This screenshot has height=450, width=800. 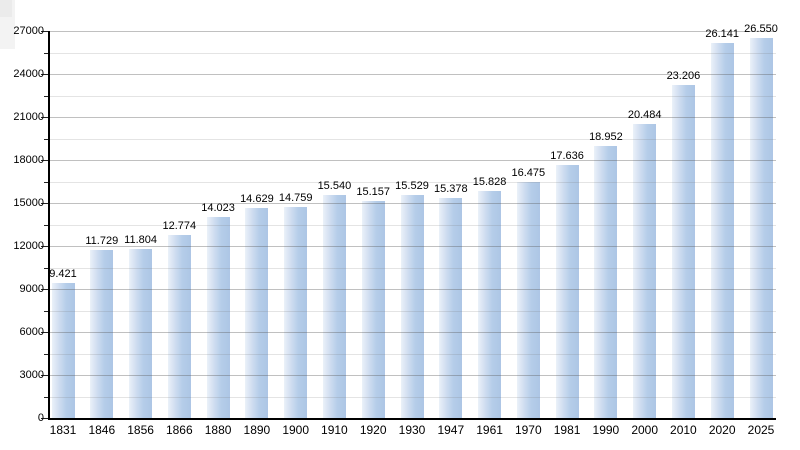 I want to click on y-tick-label: 0, so click(x=40, y=418).